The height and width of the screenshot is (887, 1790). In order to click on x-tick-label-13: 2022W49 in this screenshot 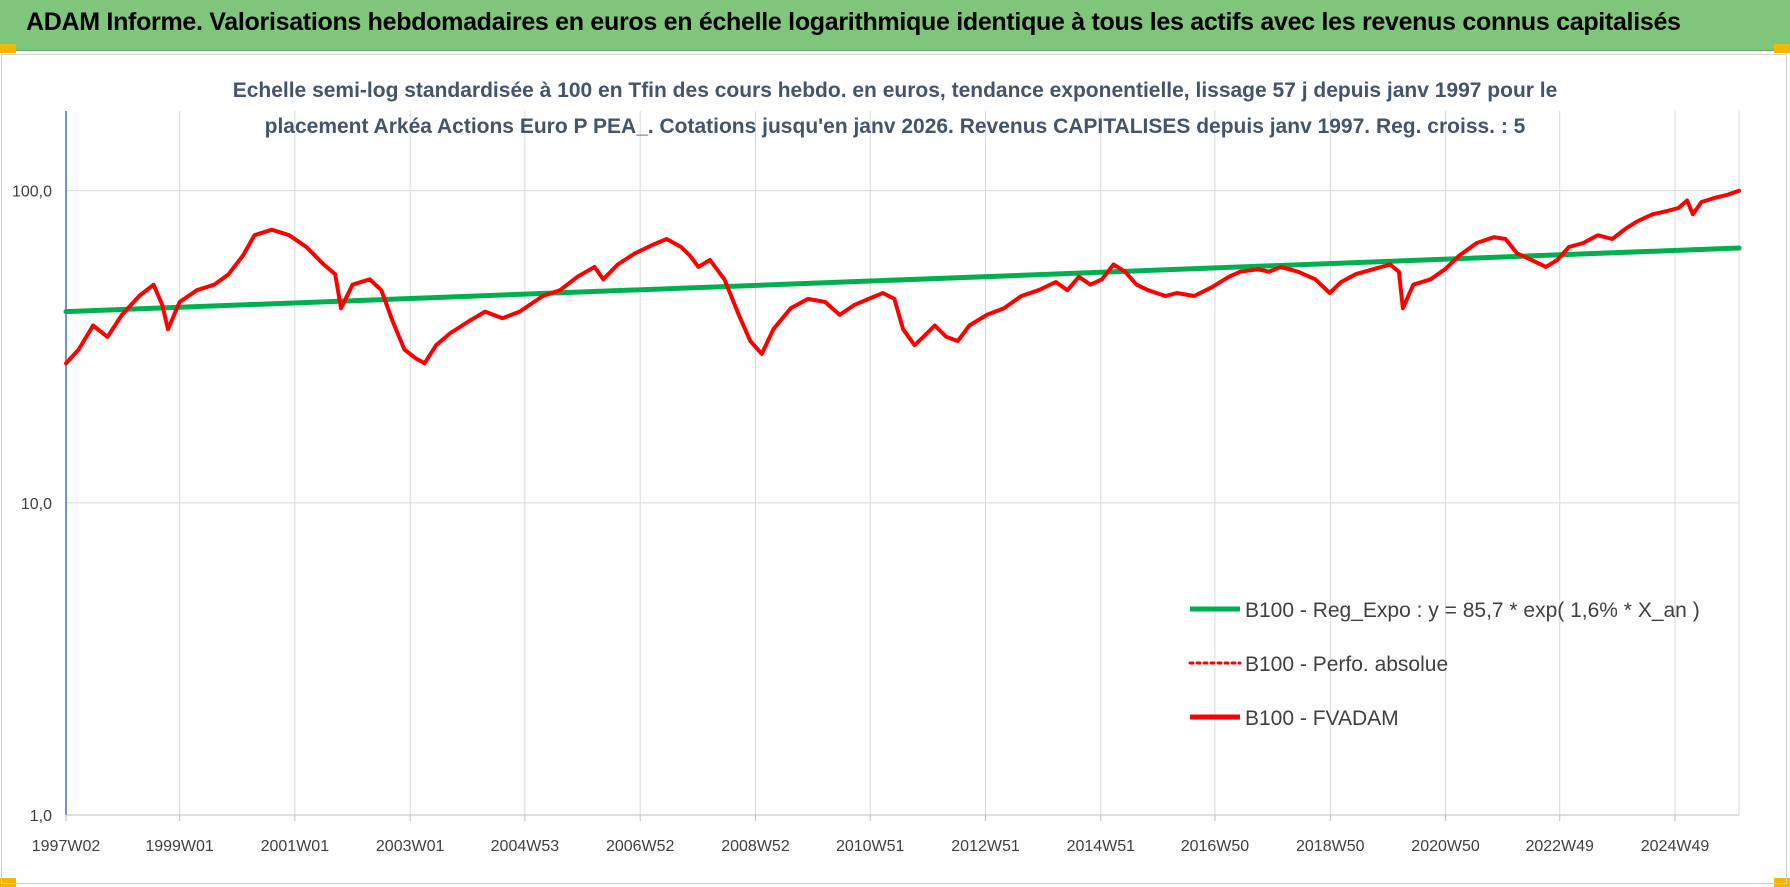, I will do `click(1559, 846)`.